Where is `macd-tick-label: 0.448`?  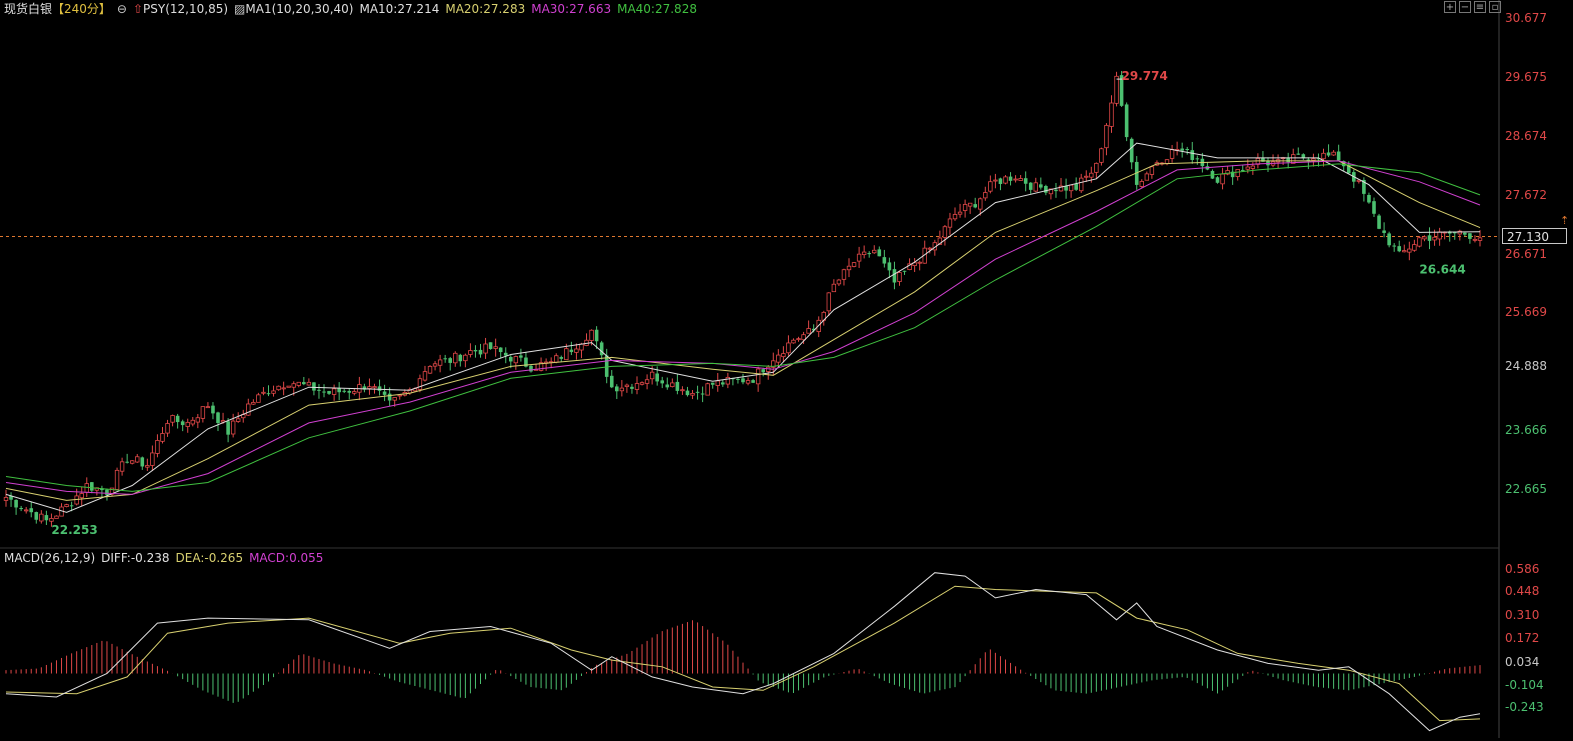 macd-tick-label: 0.448 is located at coordinates (1522, 591).